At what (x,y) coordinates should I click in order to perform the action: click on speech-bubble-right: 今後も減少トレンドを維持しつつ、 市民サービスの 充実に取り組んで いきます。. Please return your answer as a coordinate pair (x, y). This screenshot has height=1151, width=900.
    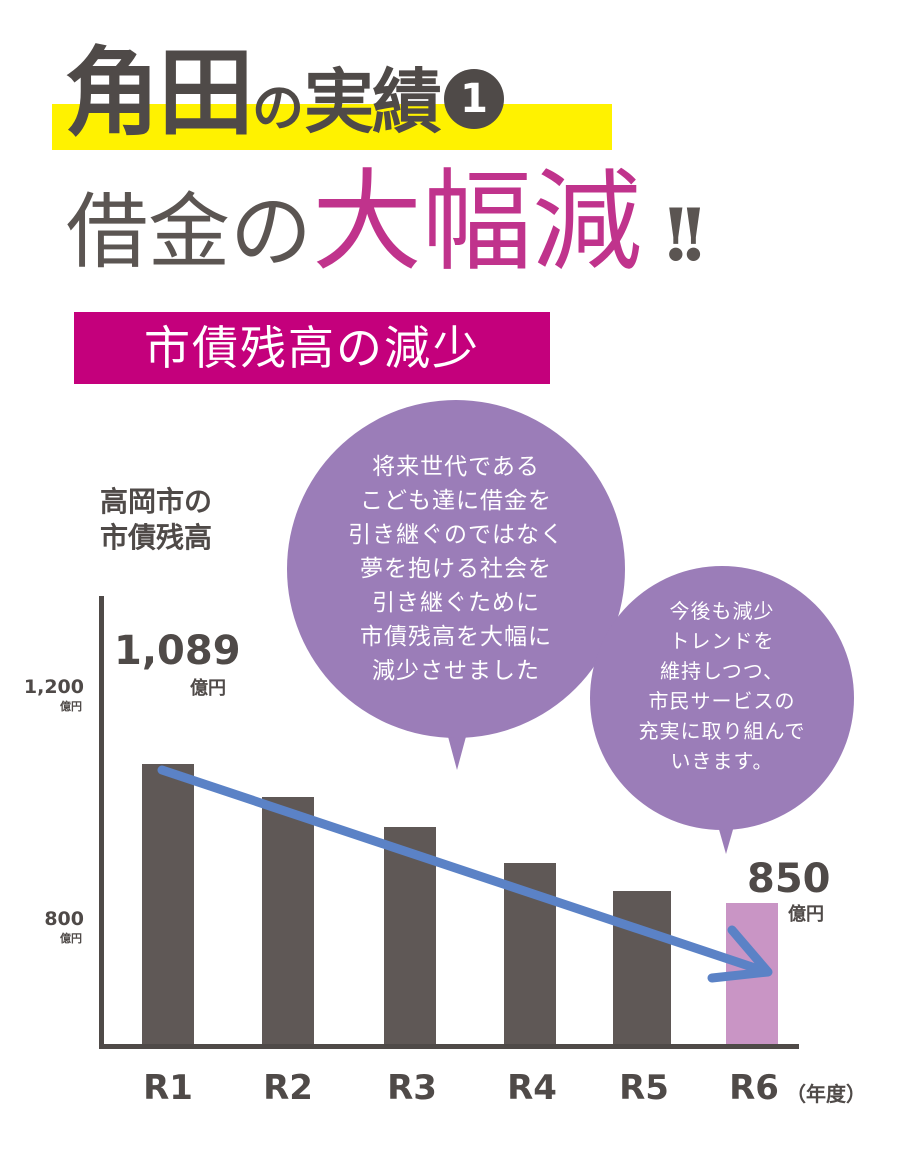
    Looking at the image, I should click on (722, 698).